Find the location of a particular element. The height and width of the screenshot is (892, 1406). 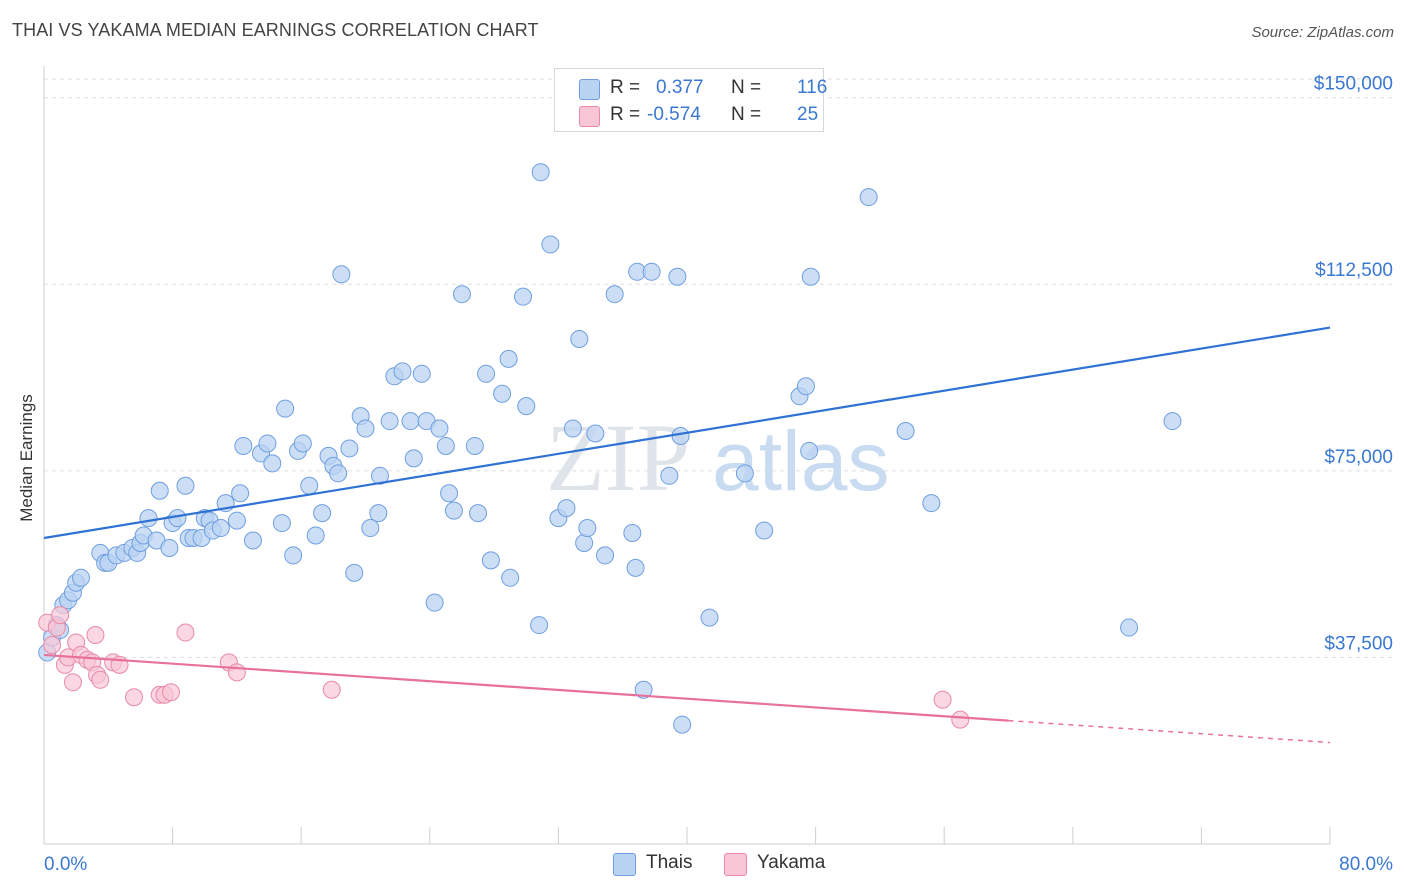

bottom-legend-label-yakama: Yakama is located at coordinates (791, 862).